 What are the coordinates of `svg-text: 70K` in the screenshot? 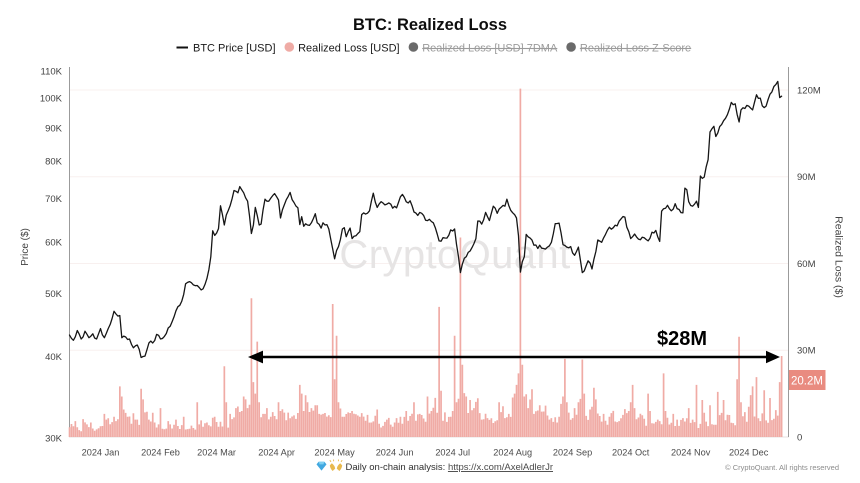 It's located at (54, 199).